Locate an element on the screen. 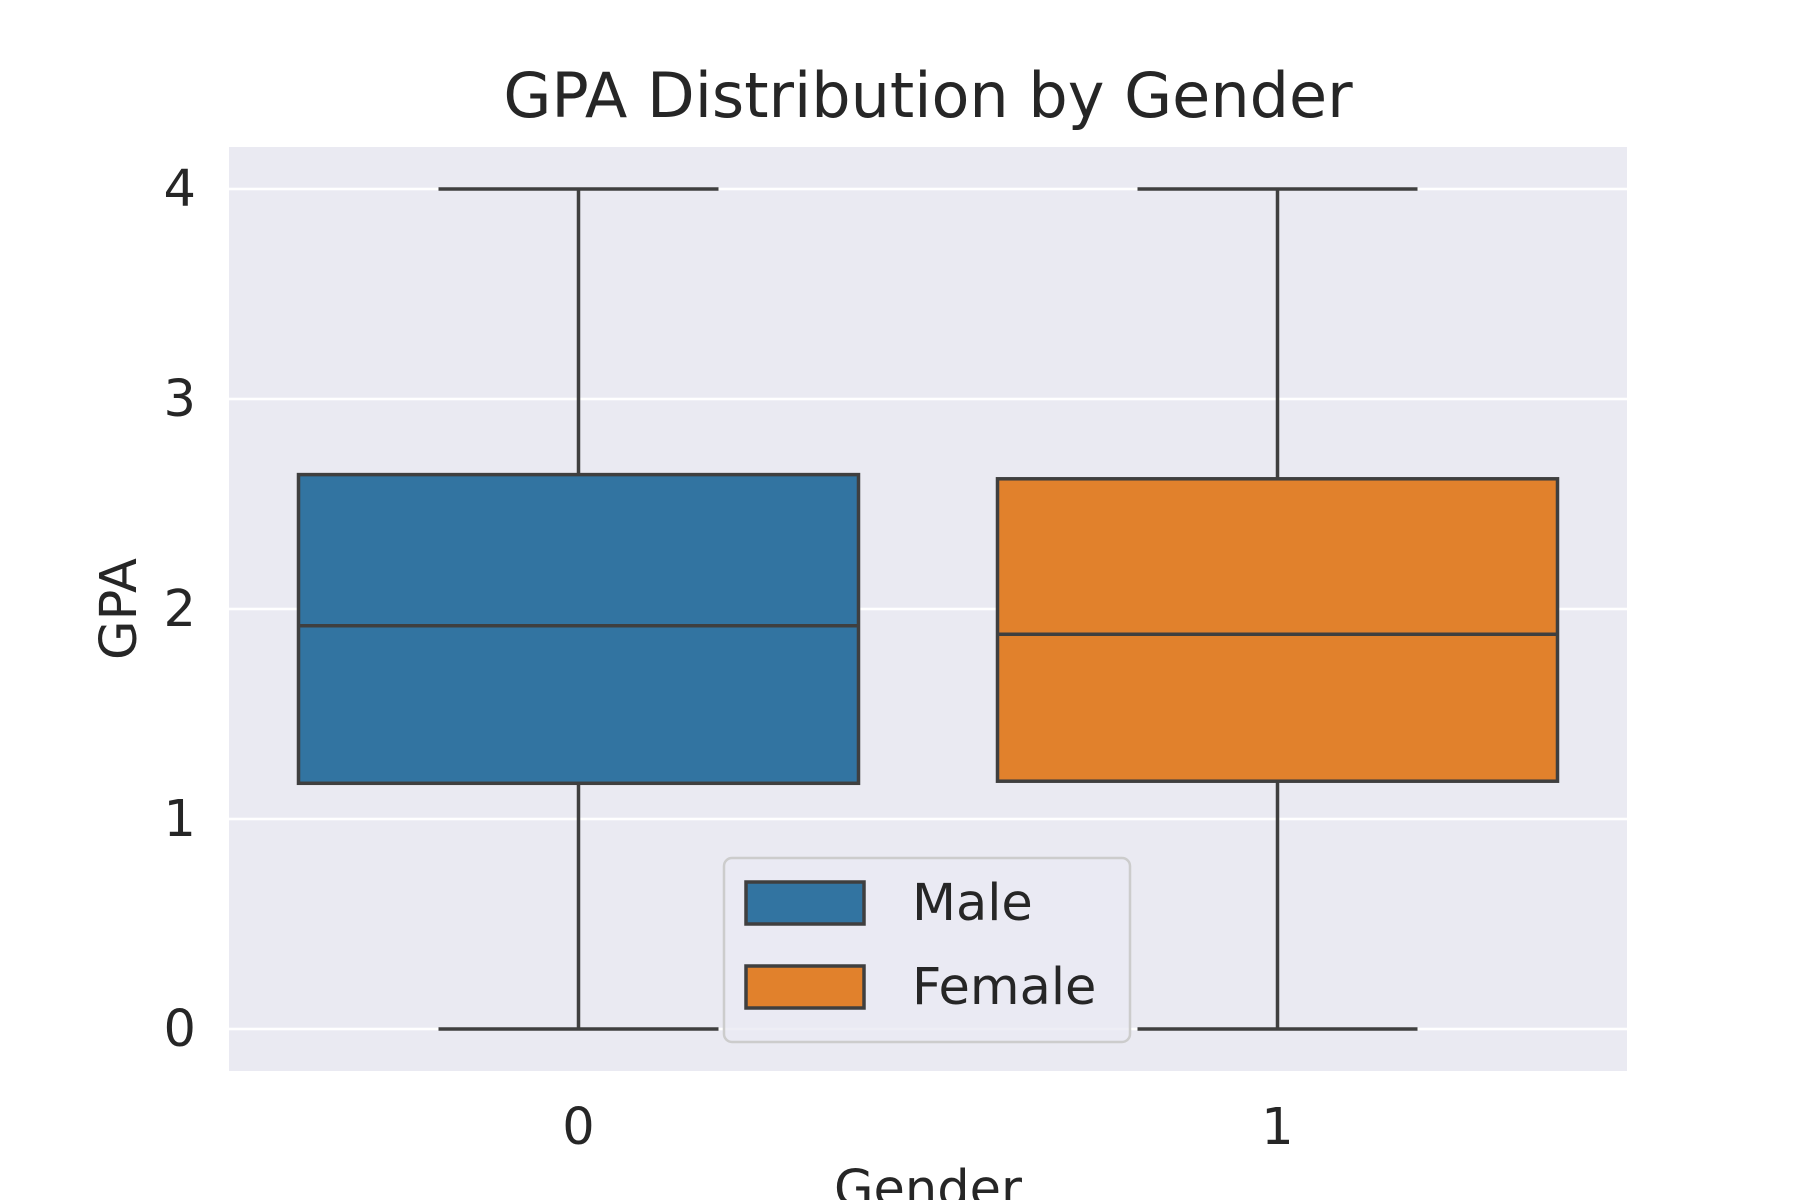  legend-label-female: Female is located at coordinates (1004, 987).